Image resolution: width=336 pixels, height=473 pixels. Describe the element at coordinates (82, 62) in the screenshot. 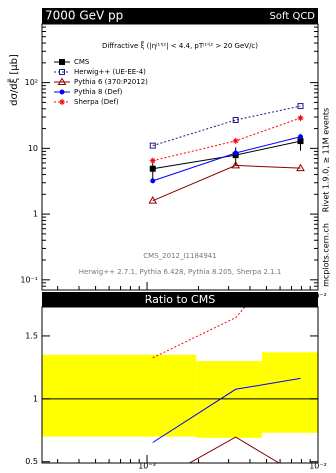

I see `legend-label: CMS` at that location.